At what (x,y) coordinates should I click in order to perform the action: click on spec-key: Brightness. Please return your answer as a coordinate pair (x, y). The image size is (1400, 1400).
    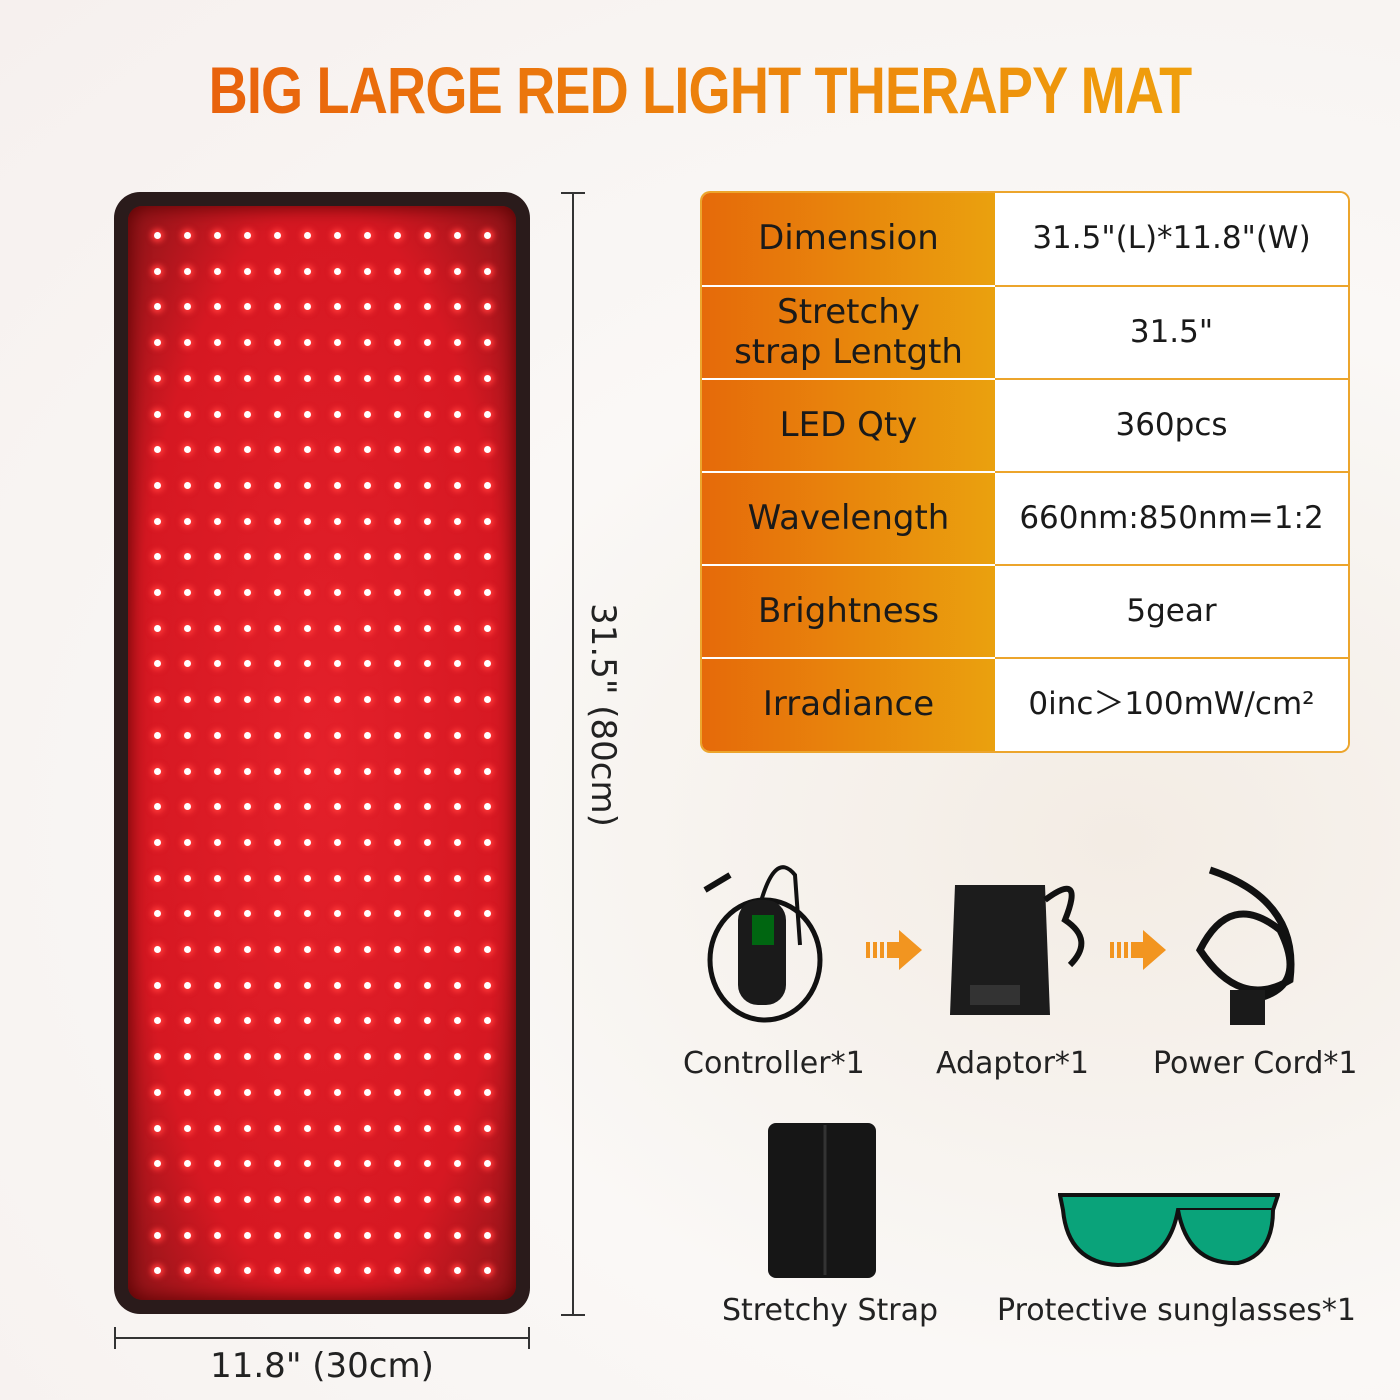
    Looking at the image, I should click on (848, 612).